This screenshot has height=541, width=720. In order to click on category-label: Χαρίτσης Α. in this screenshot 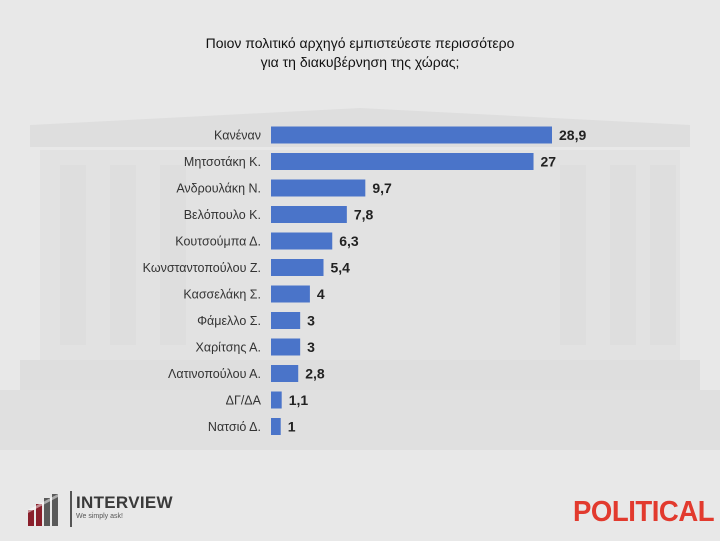, I will do `click(229, 348)`.